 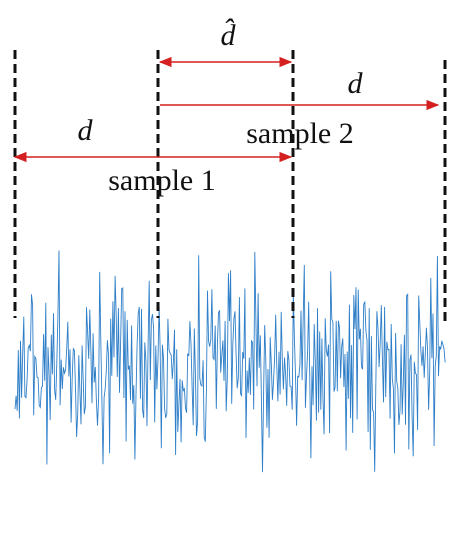 What do you see at coordinates (229, 35) in the screenshot?
I see `d-hat-label: d̂` at bounding box center [229, 35].